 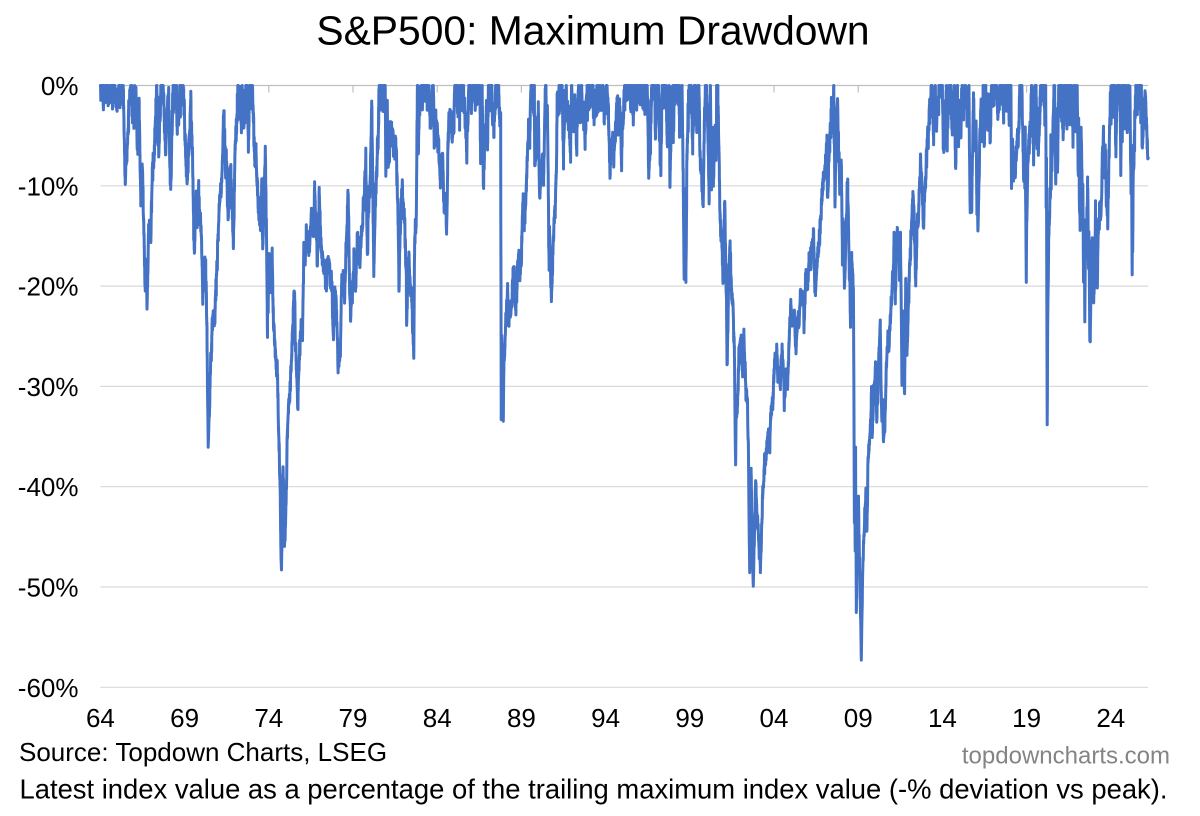 I want to click on svg-text: 14, so click(x=942, y=718).